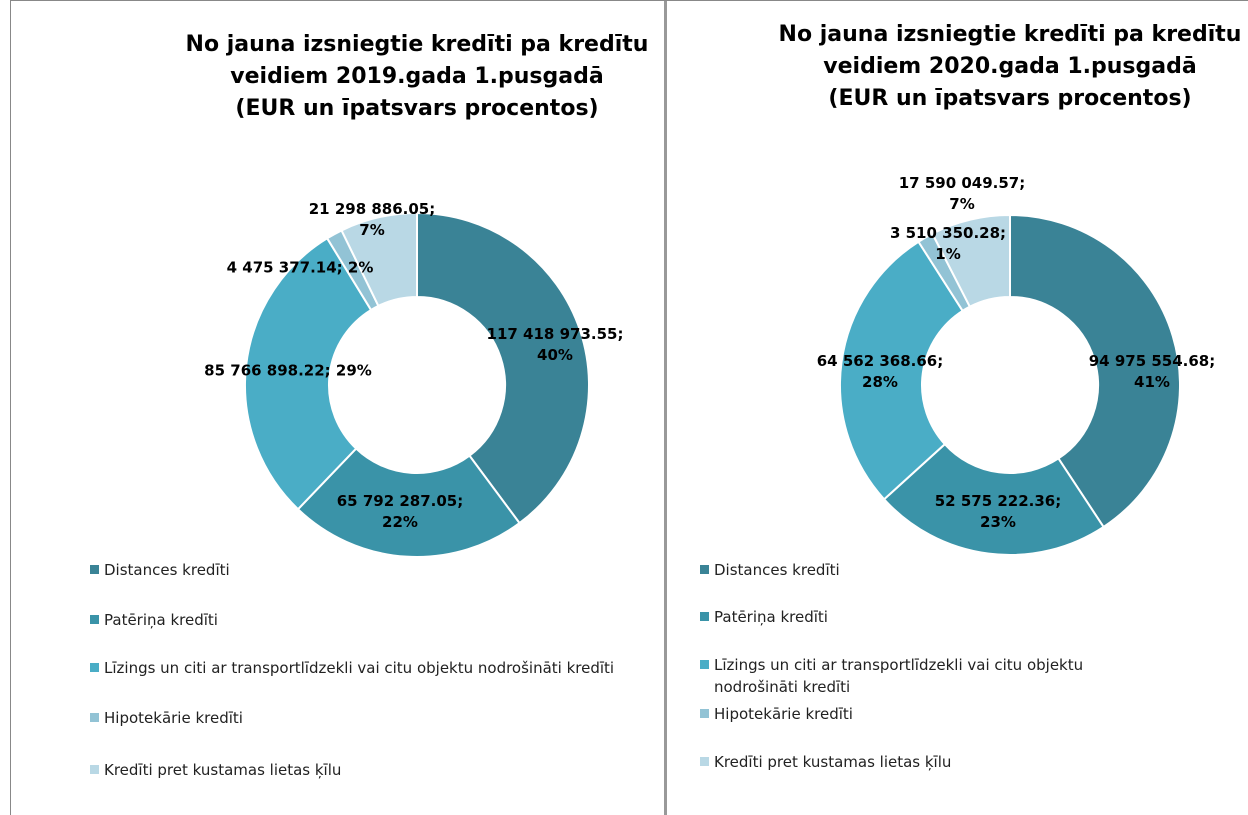 The image size is (1248, 815). I want to click on data-label: 52 575 222.36; 23%, so click(998, 511).